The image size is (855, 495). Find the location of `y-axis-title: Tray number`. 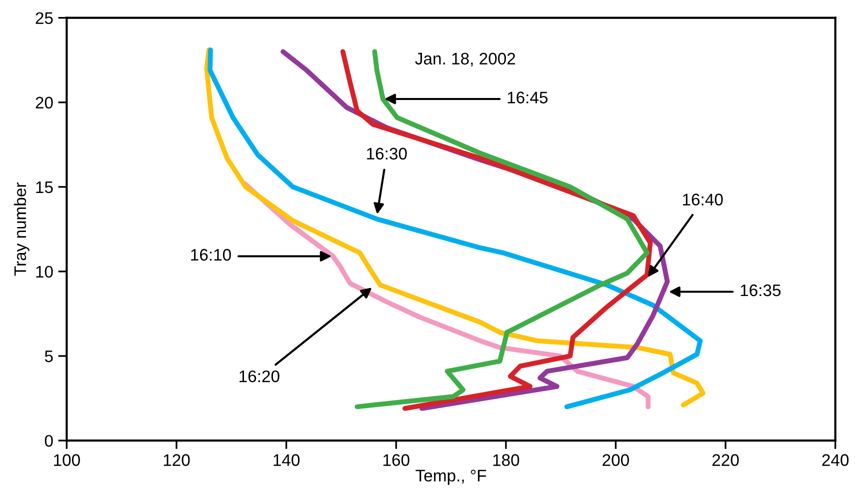

y-axis-title: Tray number is located at coordinates (22, 229).